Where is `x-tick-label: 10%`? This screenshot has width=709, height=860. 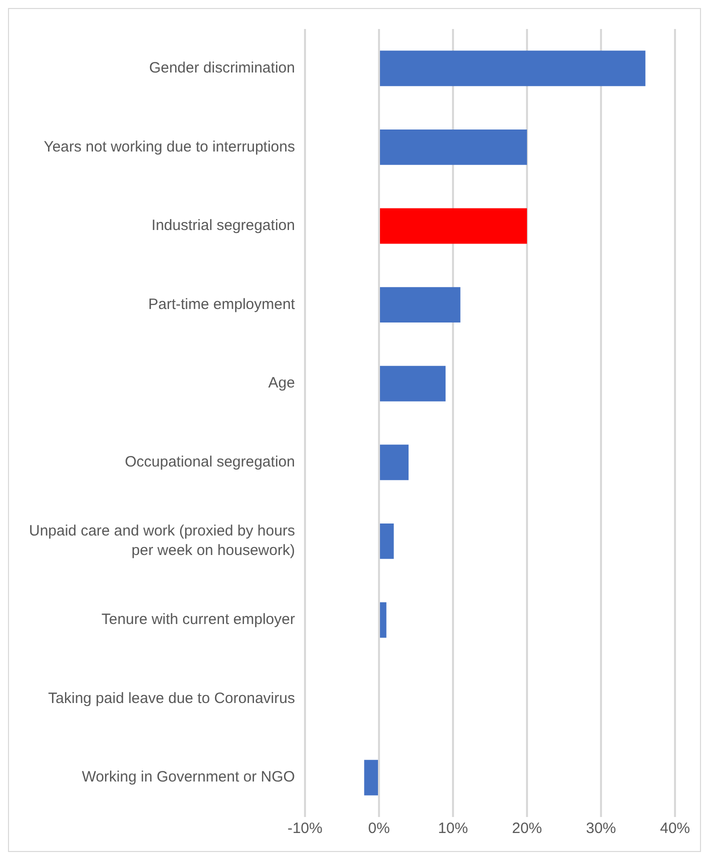
x-tick-label: 10% is located at coordinates (453, 829).